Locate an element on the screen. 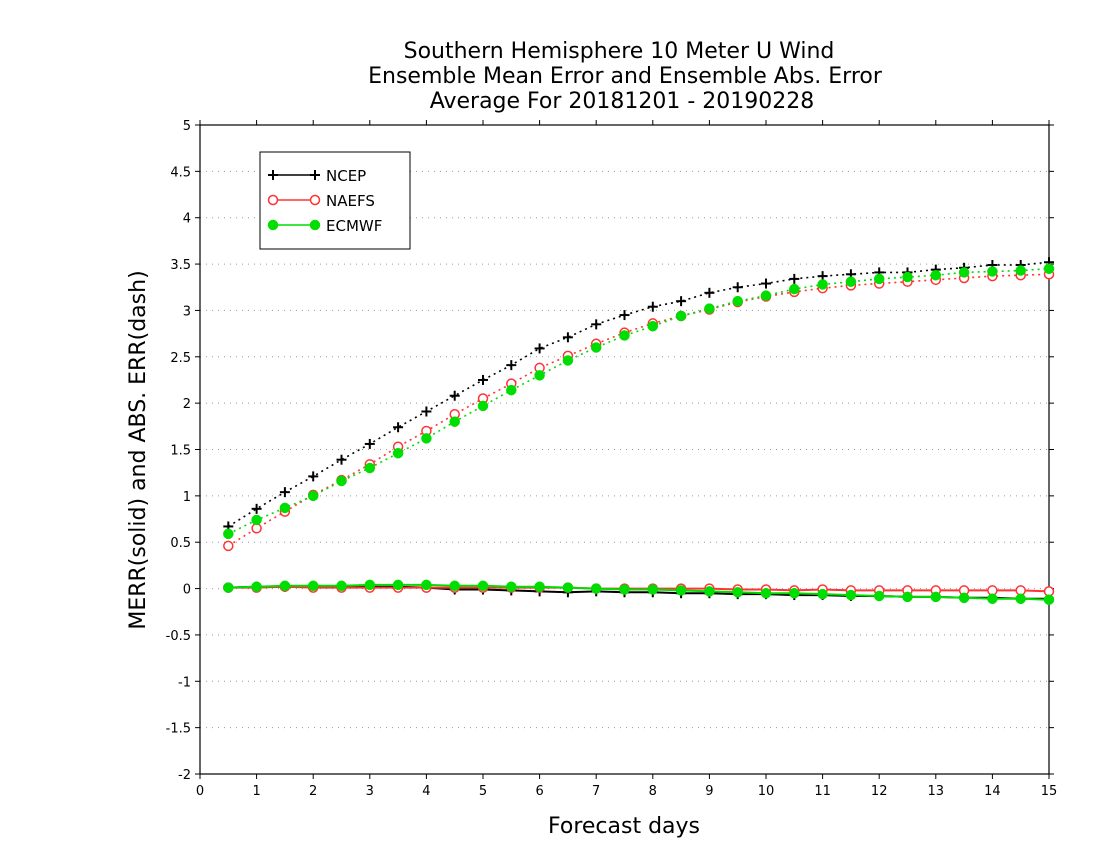 Image resolution: width=1100 pixels, height=850 pixels. title-line-1: Southern Hemisphere 10 Meter U Wind is located at coordinates (619, 51).